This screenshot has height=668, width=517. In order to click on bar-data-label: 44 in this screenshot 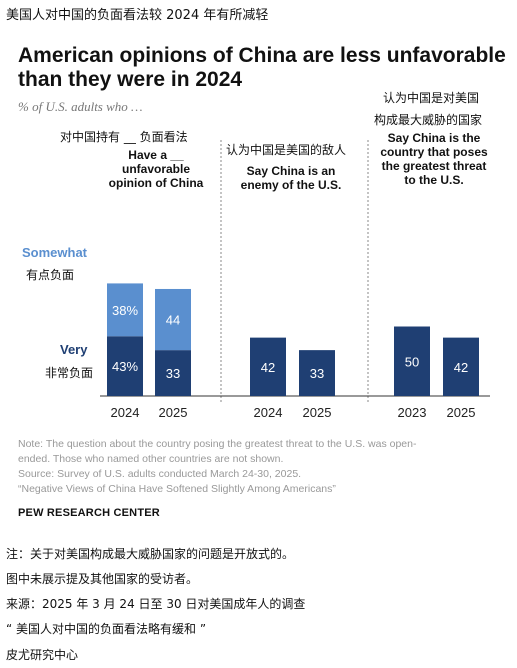, I will do `click(173, 320)`.